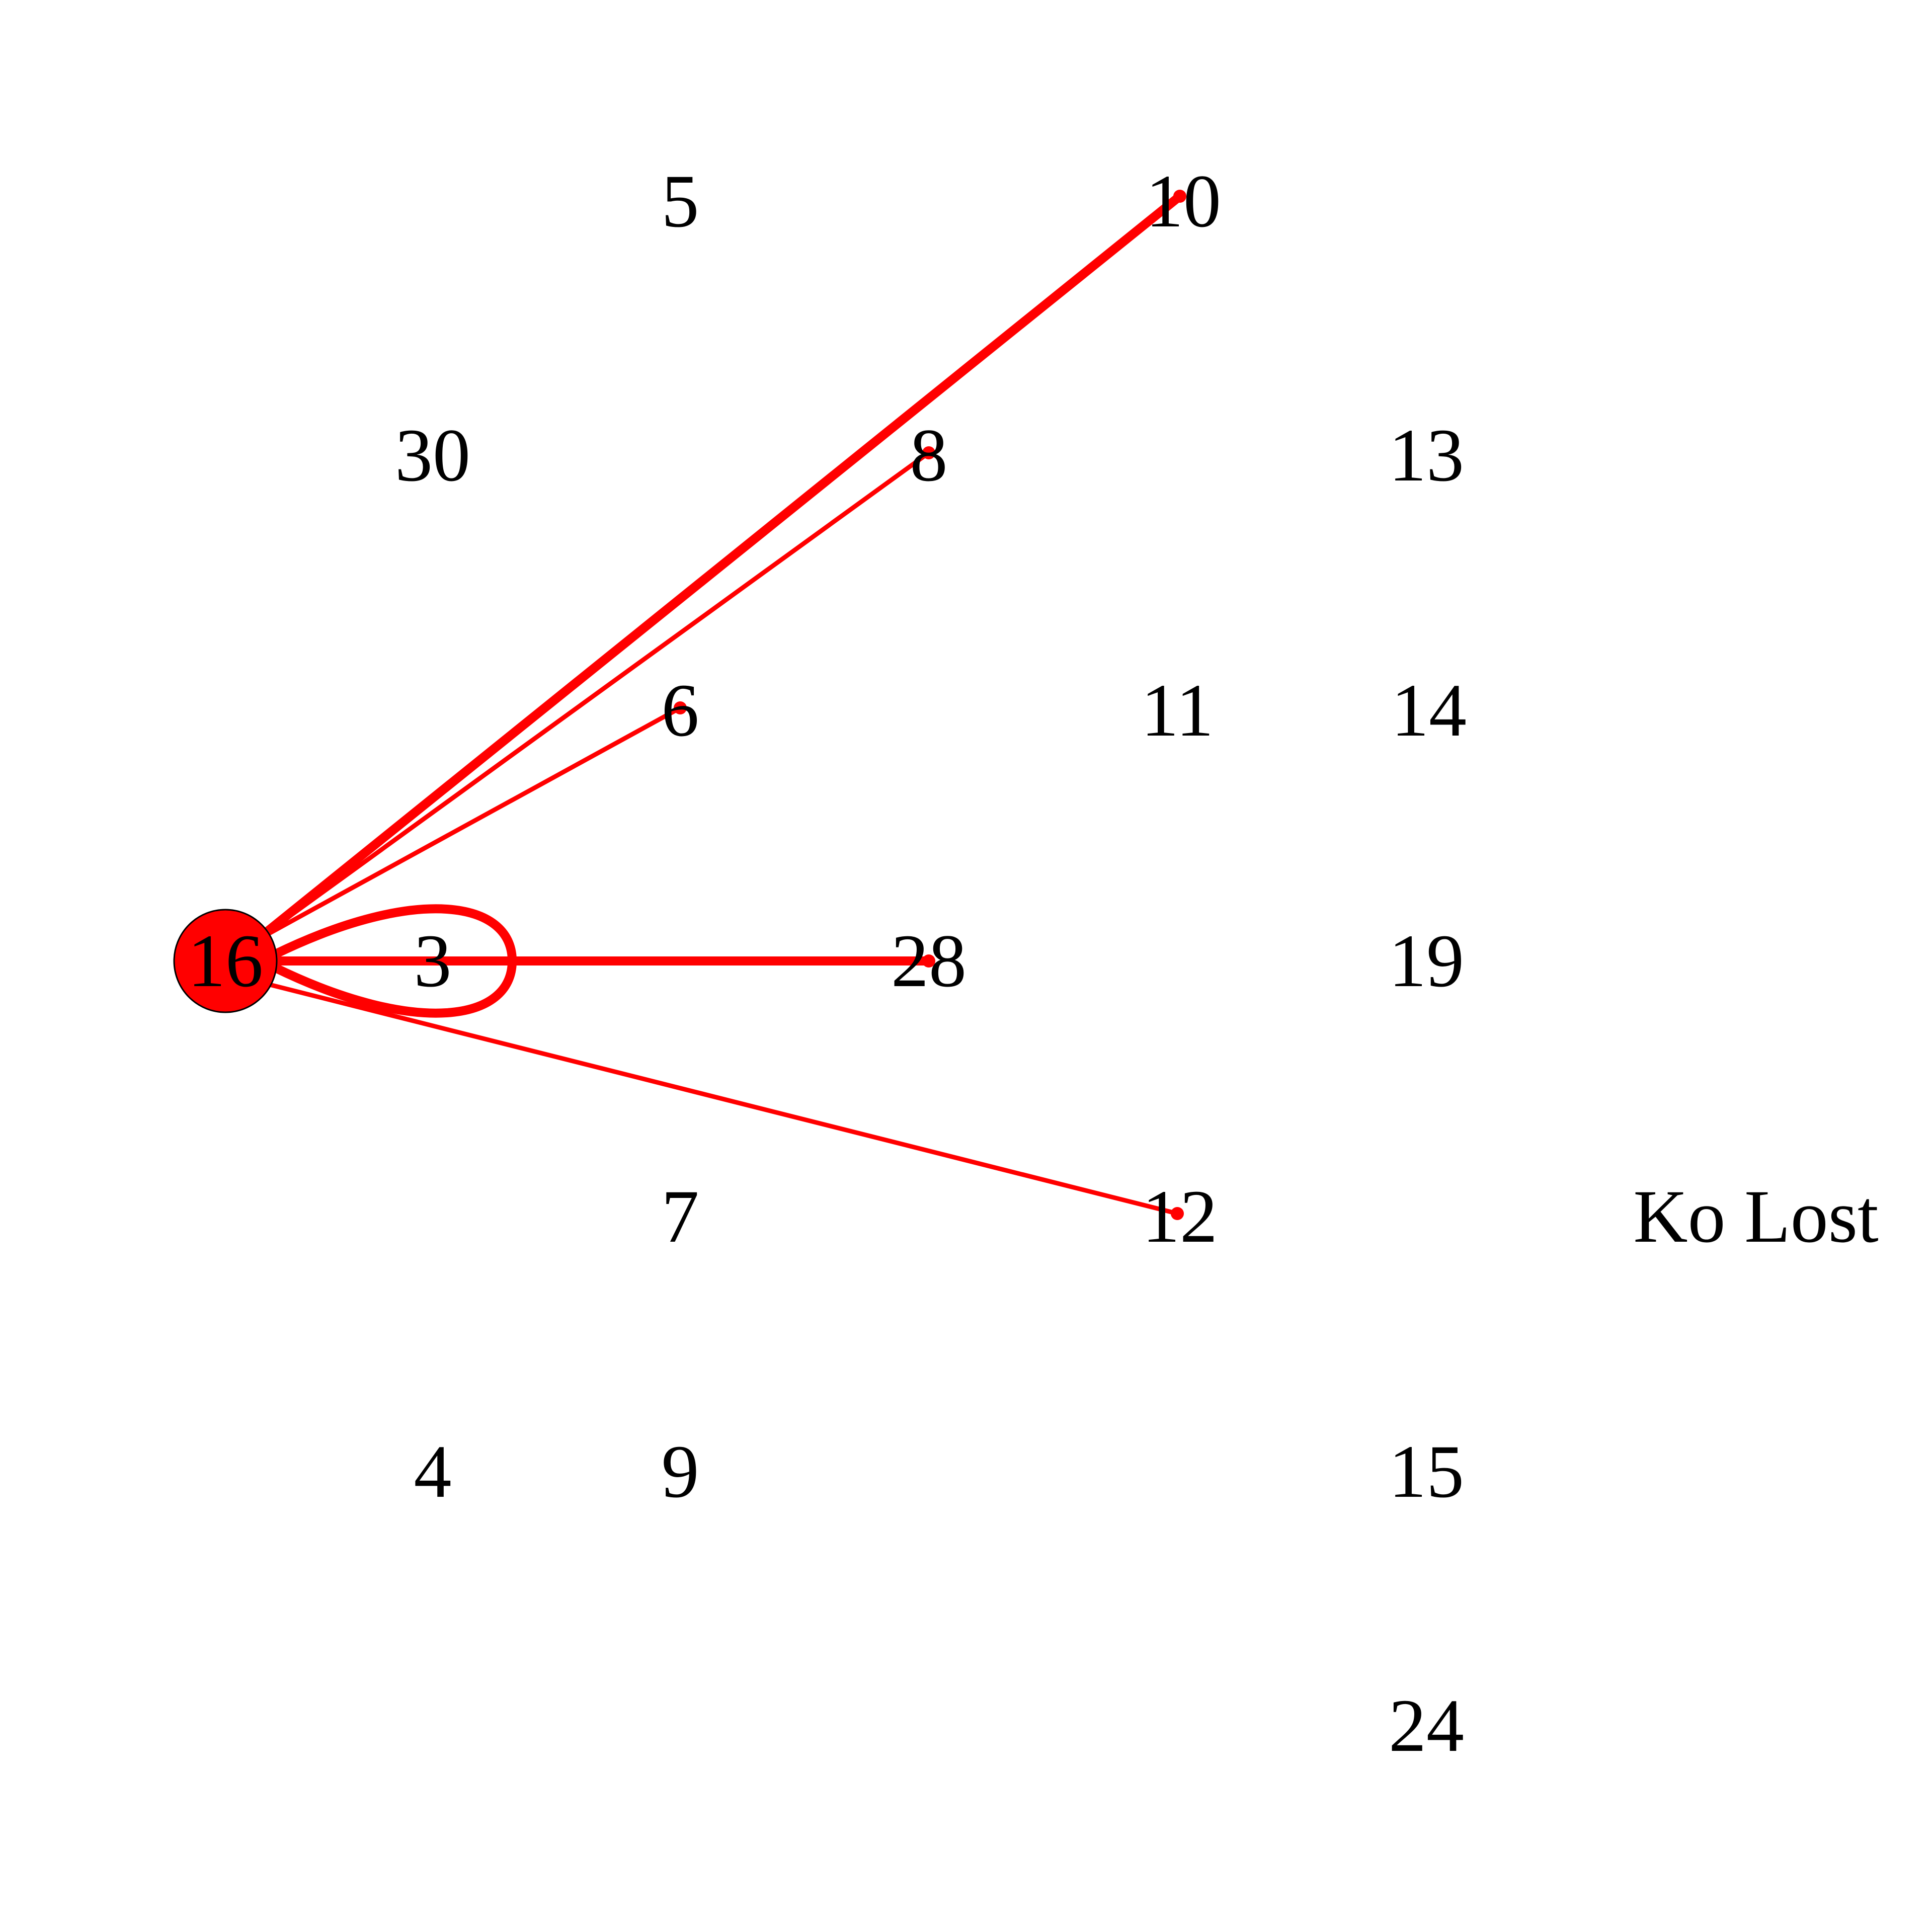 The height and width of the screenshot is (1932, 1932). What do you see at coordinates (1426, 1726) in the screenshot?
I see `node-label-24: 24` at bounding box center [1426, 1726].